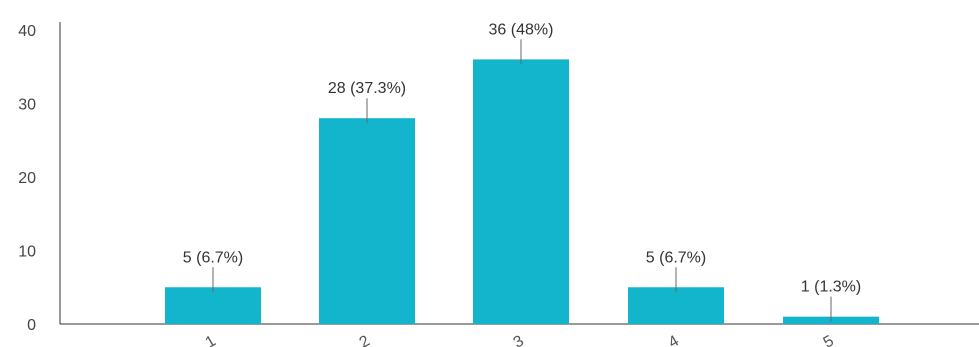  I want to click on x-tick-label-2: 2, so click(365, 339).